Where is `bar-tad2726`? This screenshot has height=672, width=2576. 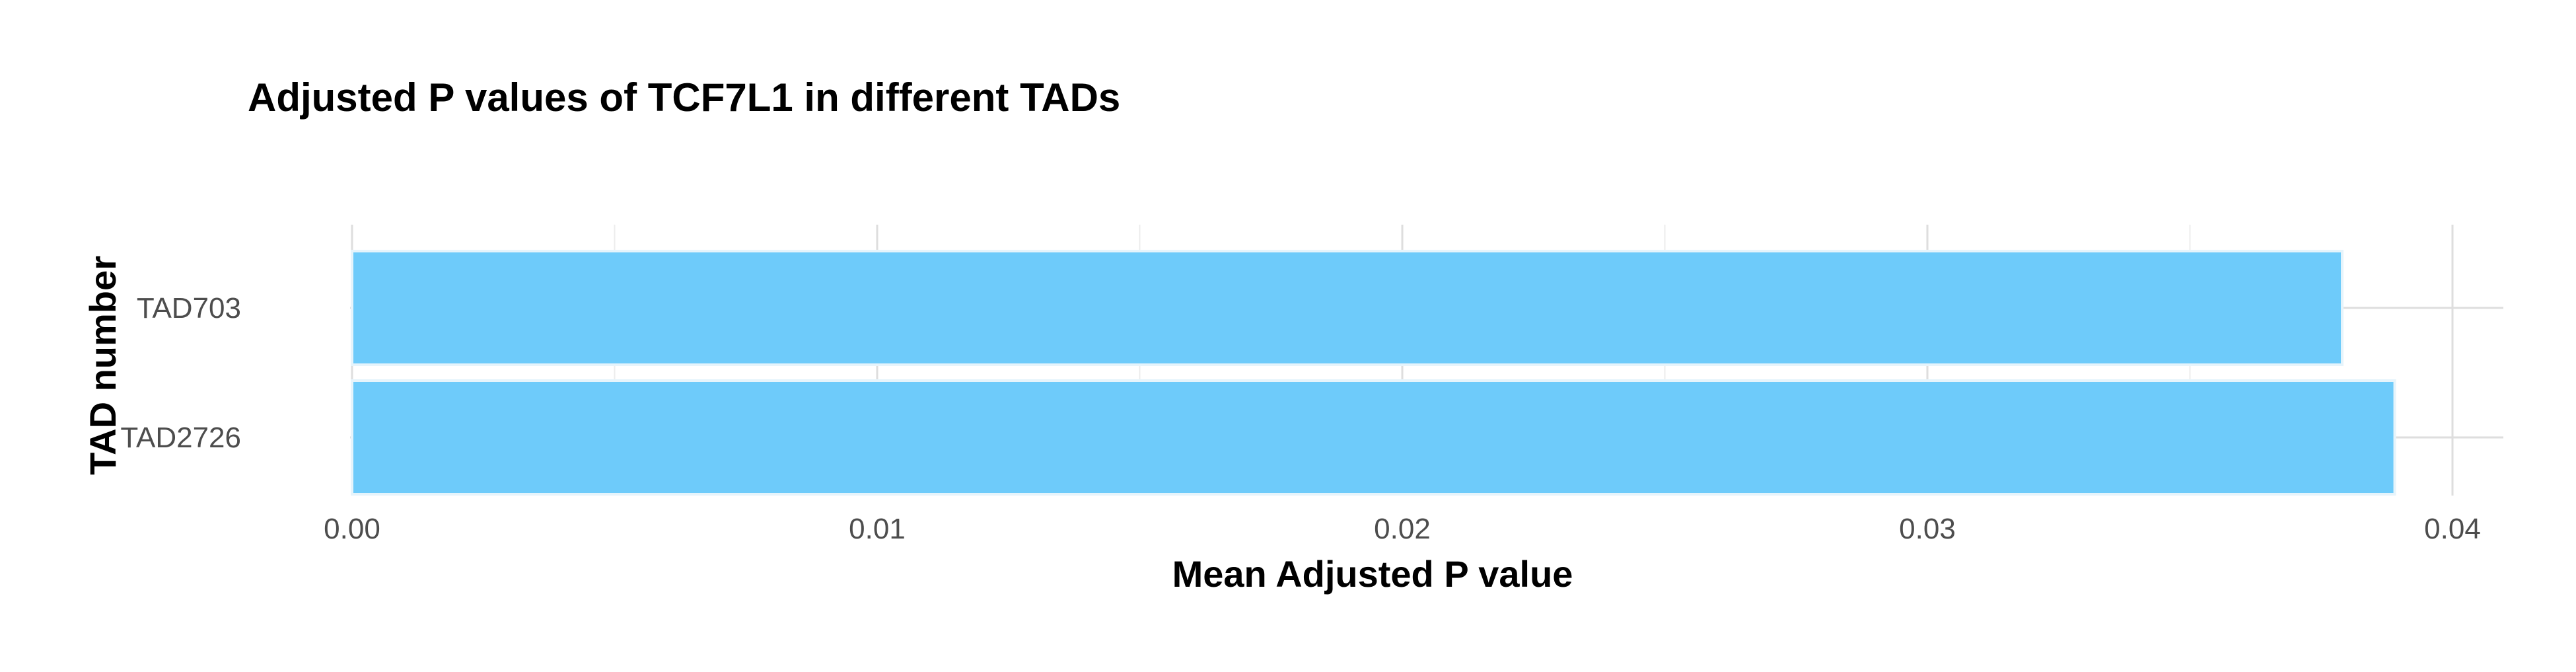
bar-tad2726 is located at coordinates (1374, 437).